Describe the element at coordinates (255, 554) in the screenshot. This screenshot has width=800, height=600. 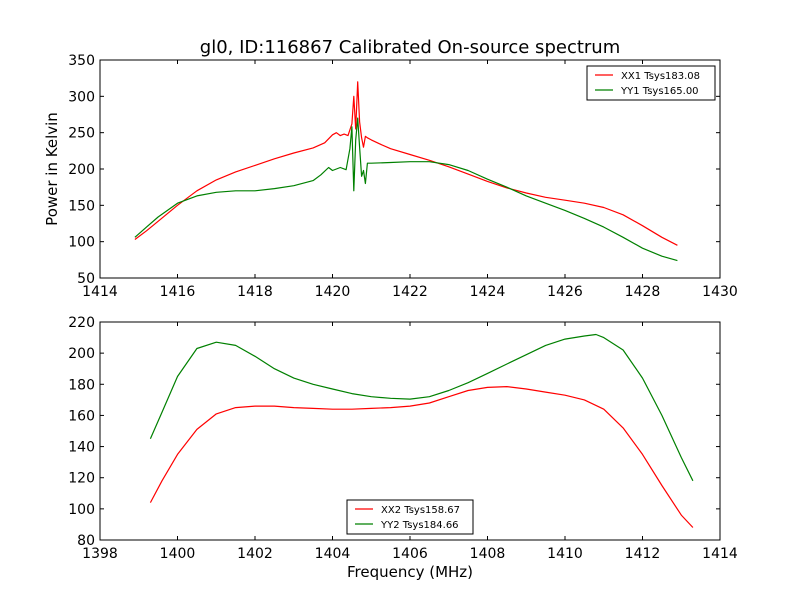
I see `x-tick-label: 1402` at that location.